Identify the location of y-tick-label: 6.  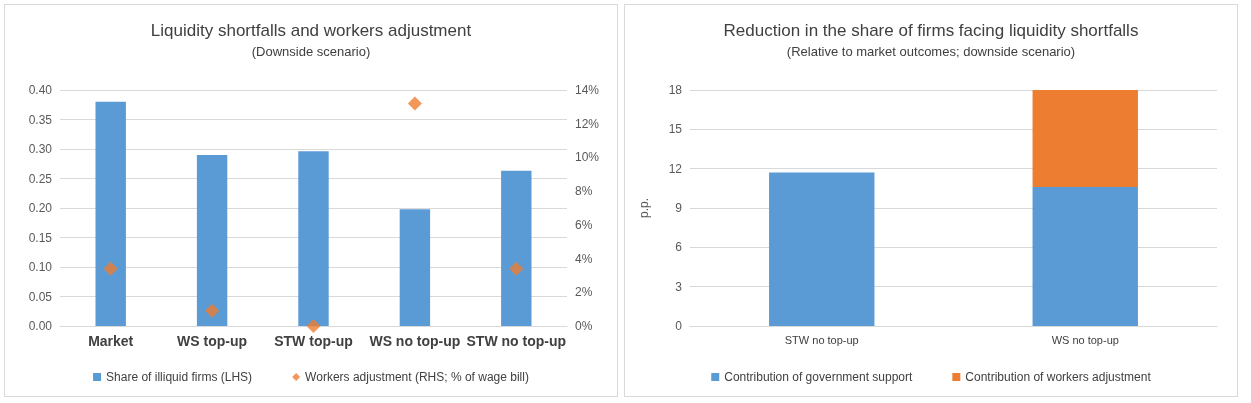
(679, 247).